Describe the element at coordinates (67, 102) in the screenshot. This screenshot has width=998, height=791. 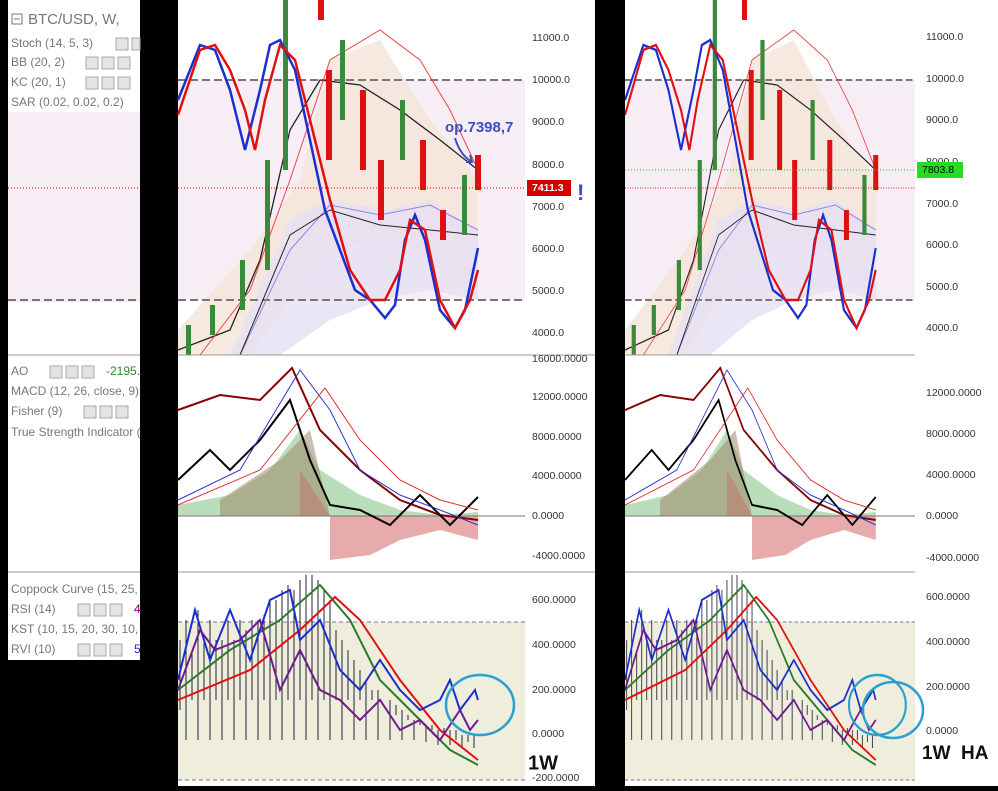
I see `indicator-label: SAR (0.02, 0.02, 0.2)` at that location.